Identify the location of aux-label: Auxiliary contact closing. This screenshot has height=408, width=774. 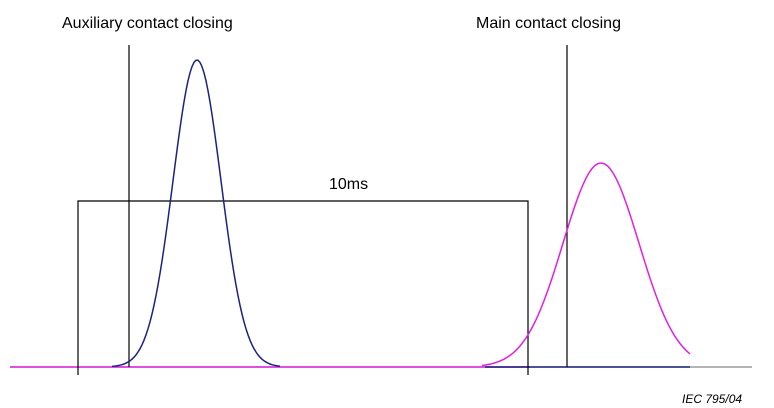
(147, 23).